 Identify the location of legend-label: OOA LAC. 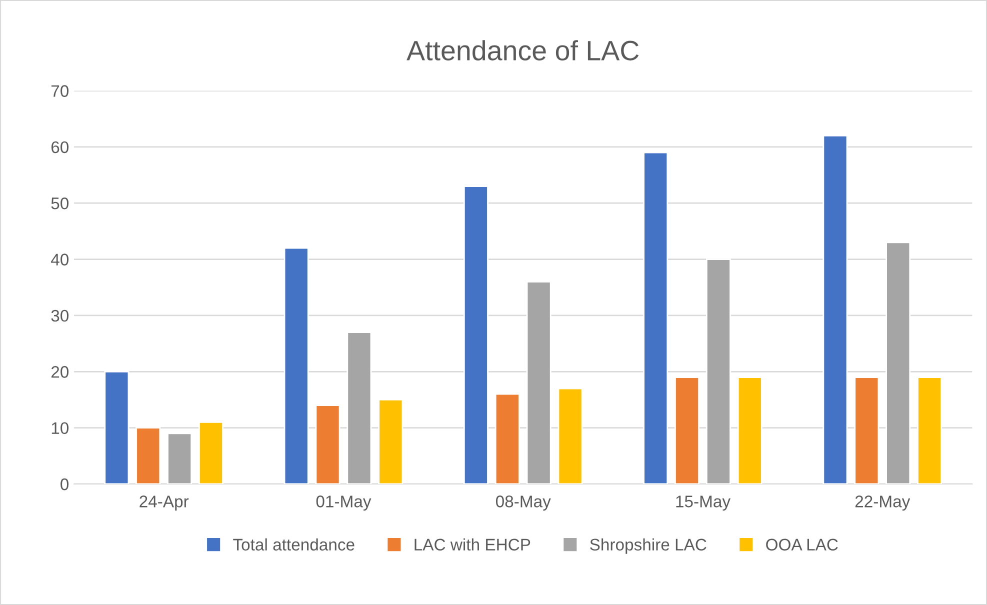
(802, 544).